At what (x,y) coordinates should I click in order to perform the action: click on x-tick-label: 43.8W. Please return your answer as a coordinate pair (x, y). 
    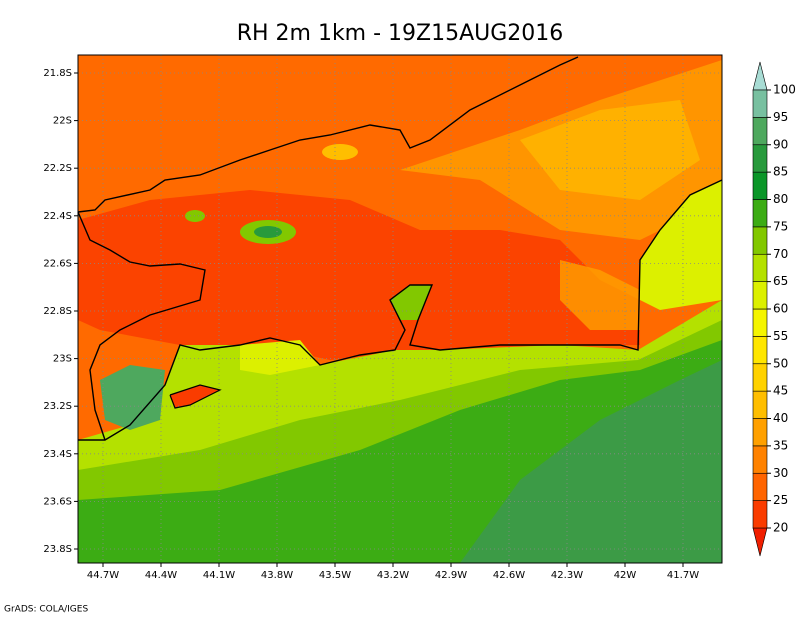
    Looking at the image, I should click on (277, 575).